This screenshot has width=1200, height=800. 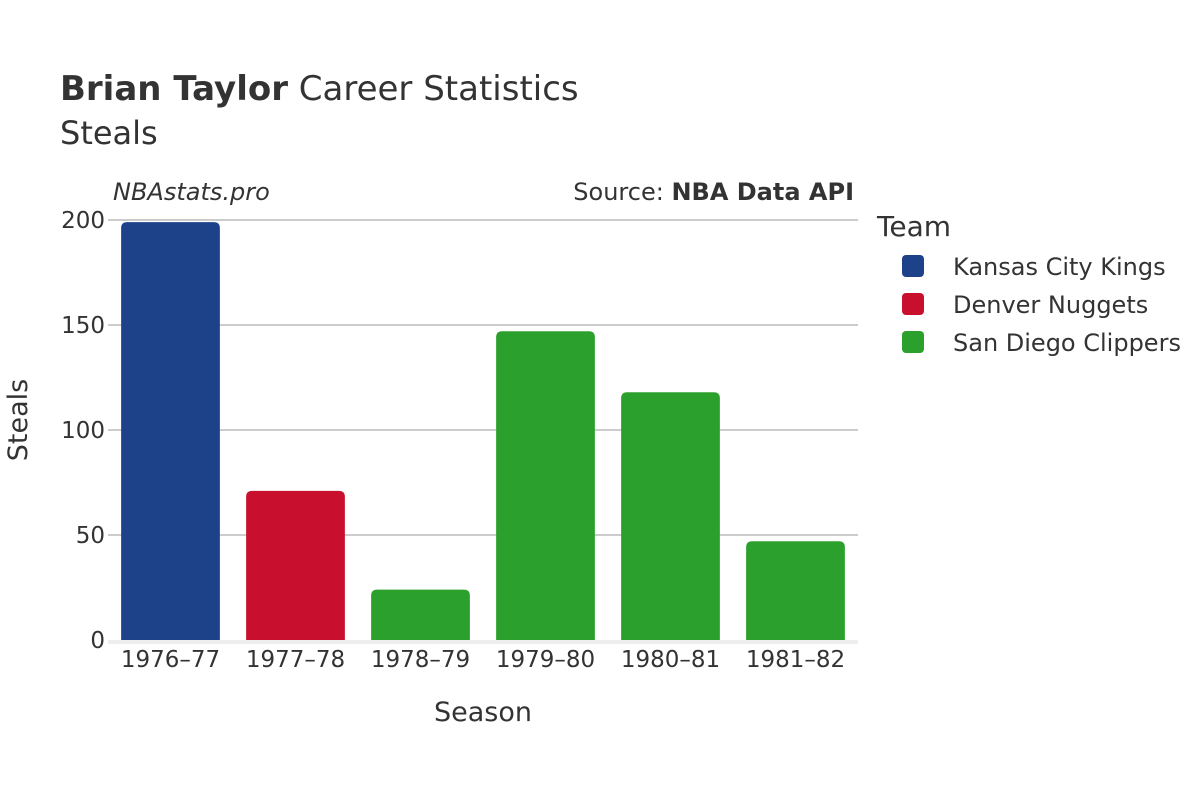 I want to click on y-tick-label: 50, so click(x=90, y=536).